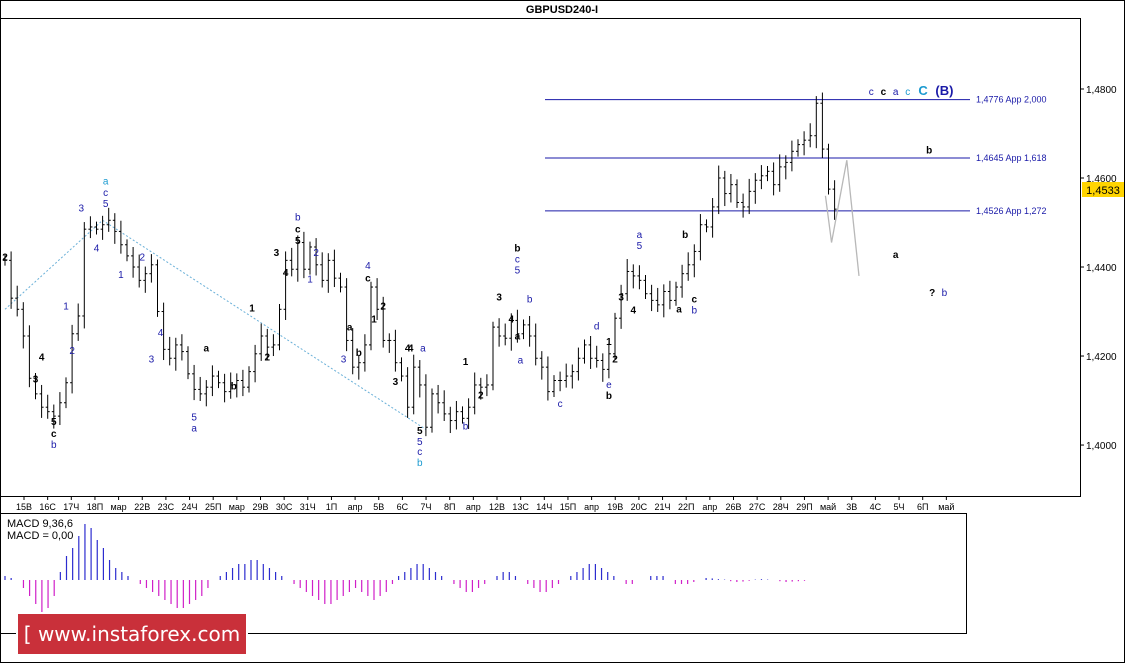  What do you see at coordinates (1011, 100) in the screenshot?
I see `fib-level-label-0: 1,4776 App 2,000` at bounding box center [1011, 100].